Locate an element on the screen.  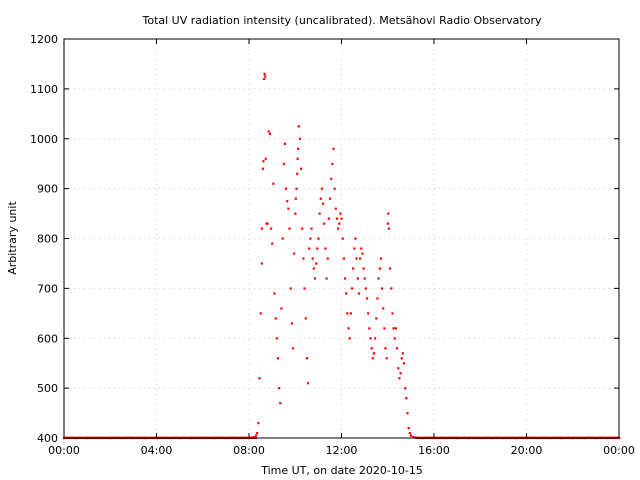
y-tick-label: 900 is located at coordinates (47, 189).